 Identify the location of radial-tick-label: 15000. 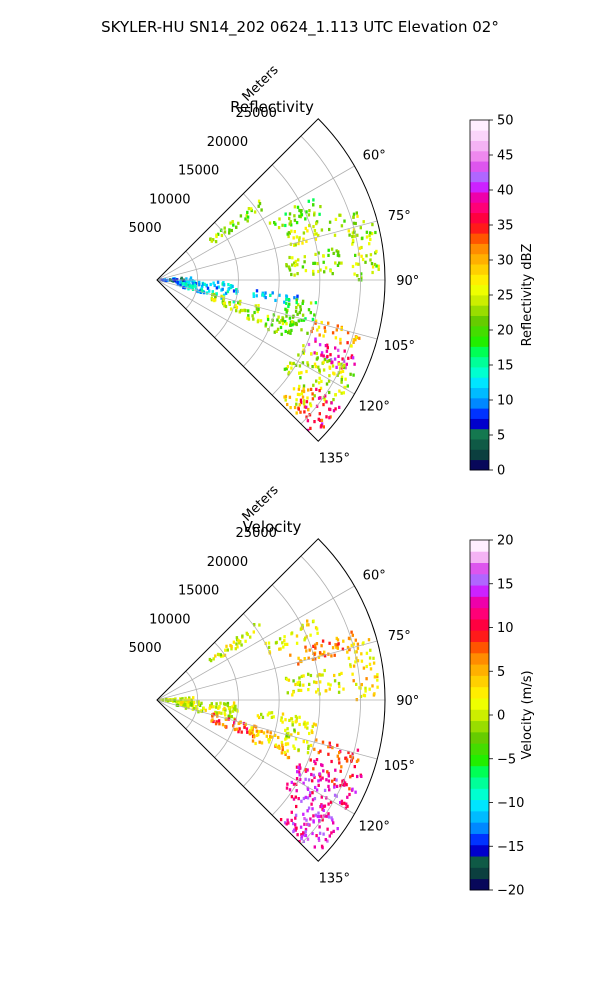
(198, 171).